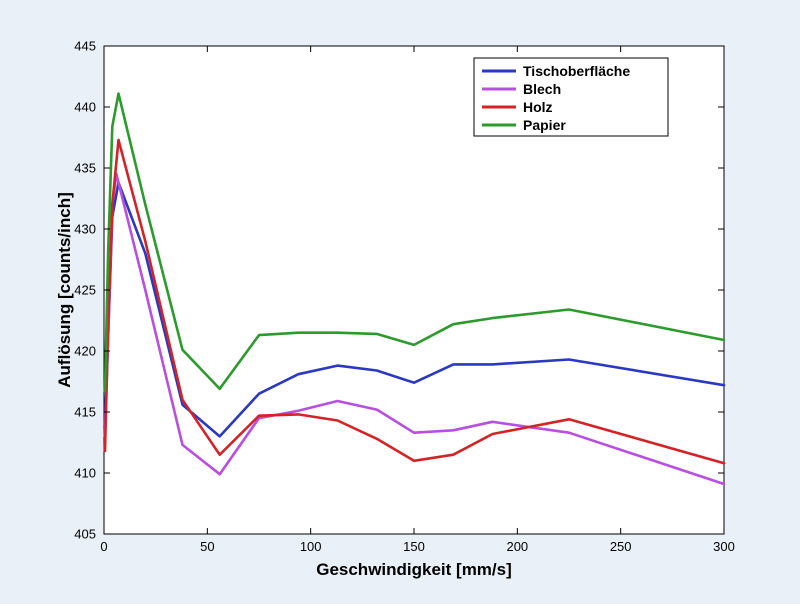 The height and width of the screenshot is (604, 800). Describe the element at coordinates (571, 97) in the screenshot. I see `legend: Tischoberfläche Blech Holz Papier` at that location.